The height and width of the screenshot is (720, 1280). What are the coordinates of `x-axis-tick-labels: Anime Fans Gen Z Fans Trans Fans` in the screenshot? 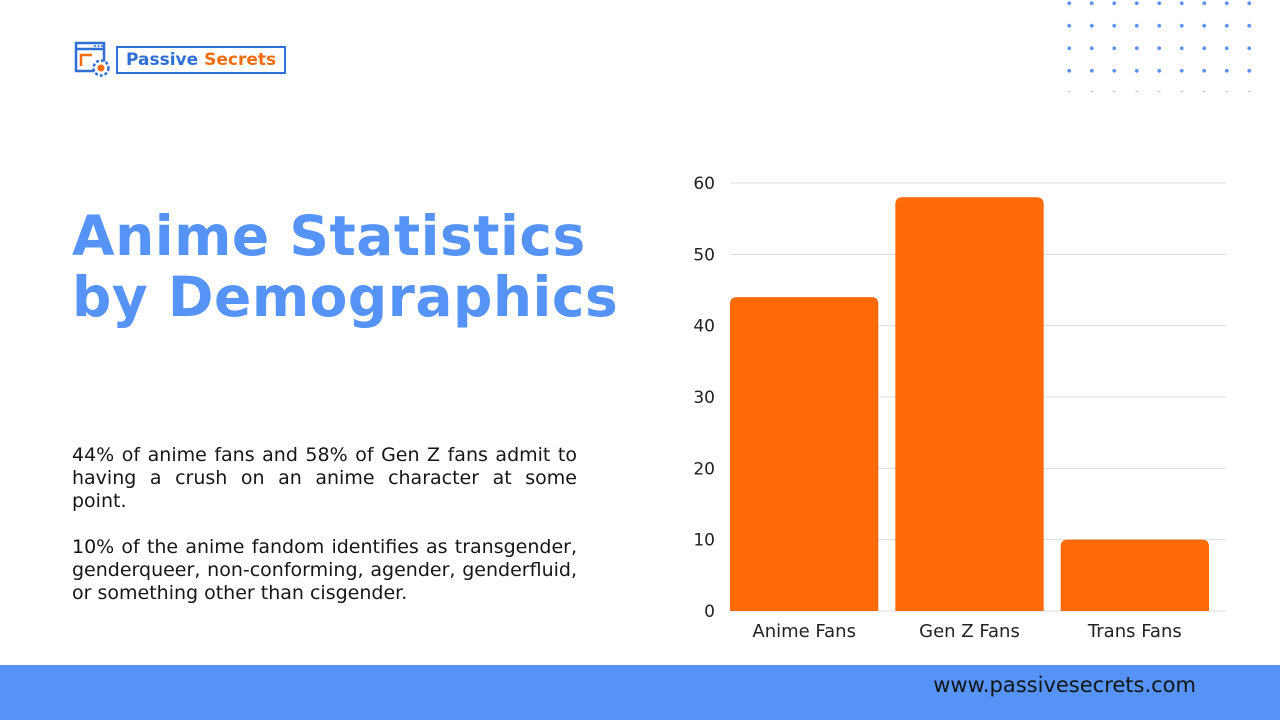 It's located at (966, 631).